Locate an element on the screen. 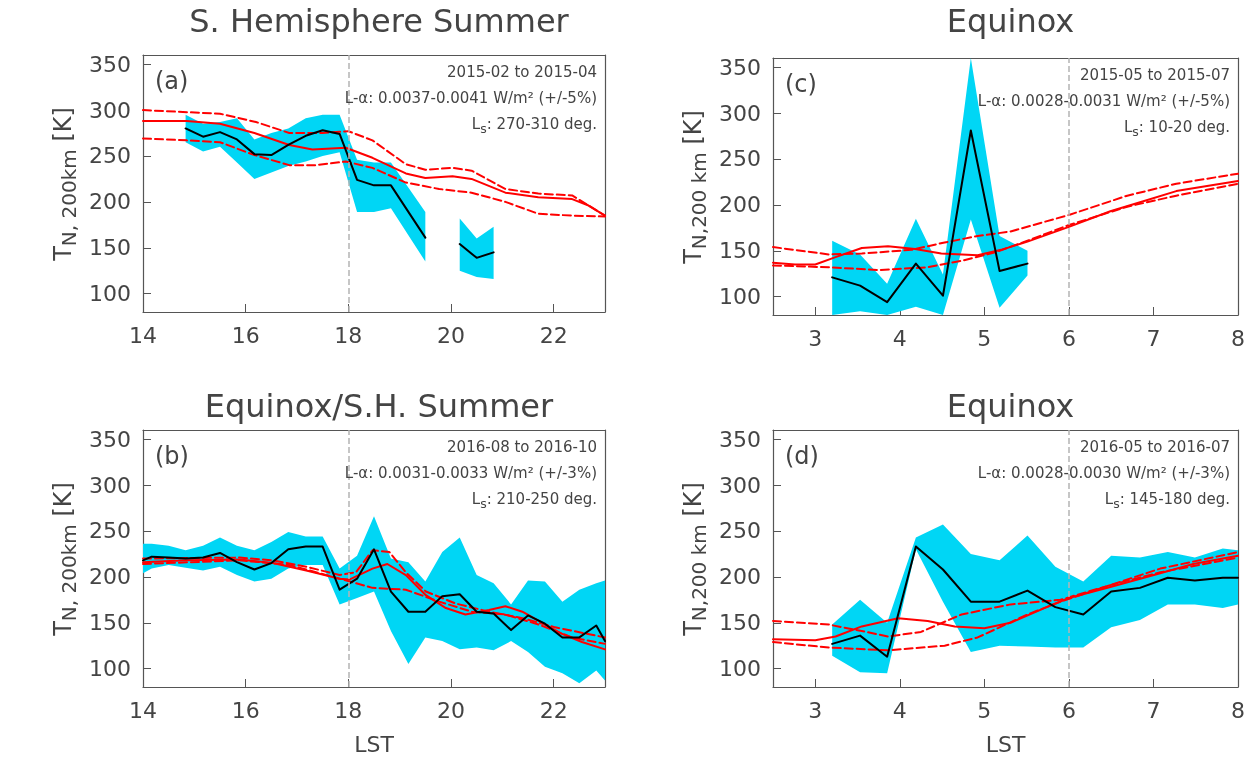 The image size is (1256, 778). annotation: L-α: 0.0028-0.0031 W/m² (+/-5%) is located at coordinates (1103, 101).